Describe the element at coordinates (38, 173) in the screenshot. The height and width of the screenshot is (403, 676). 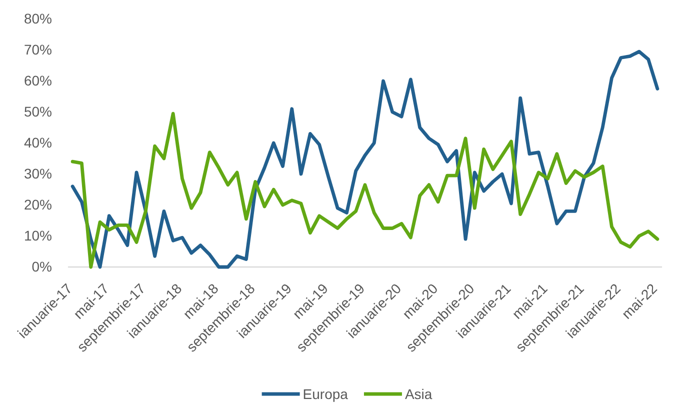
I see `y-tick-label: 30%` at that location.